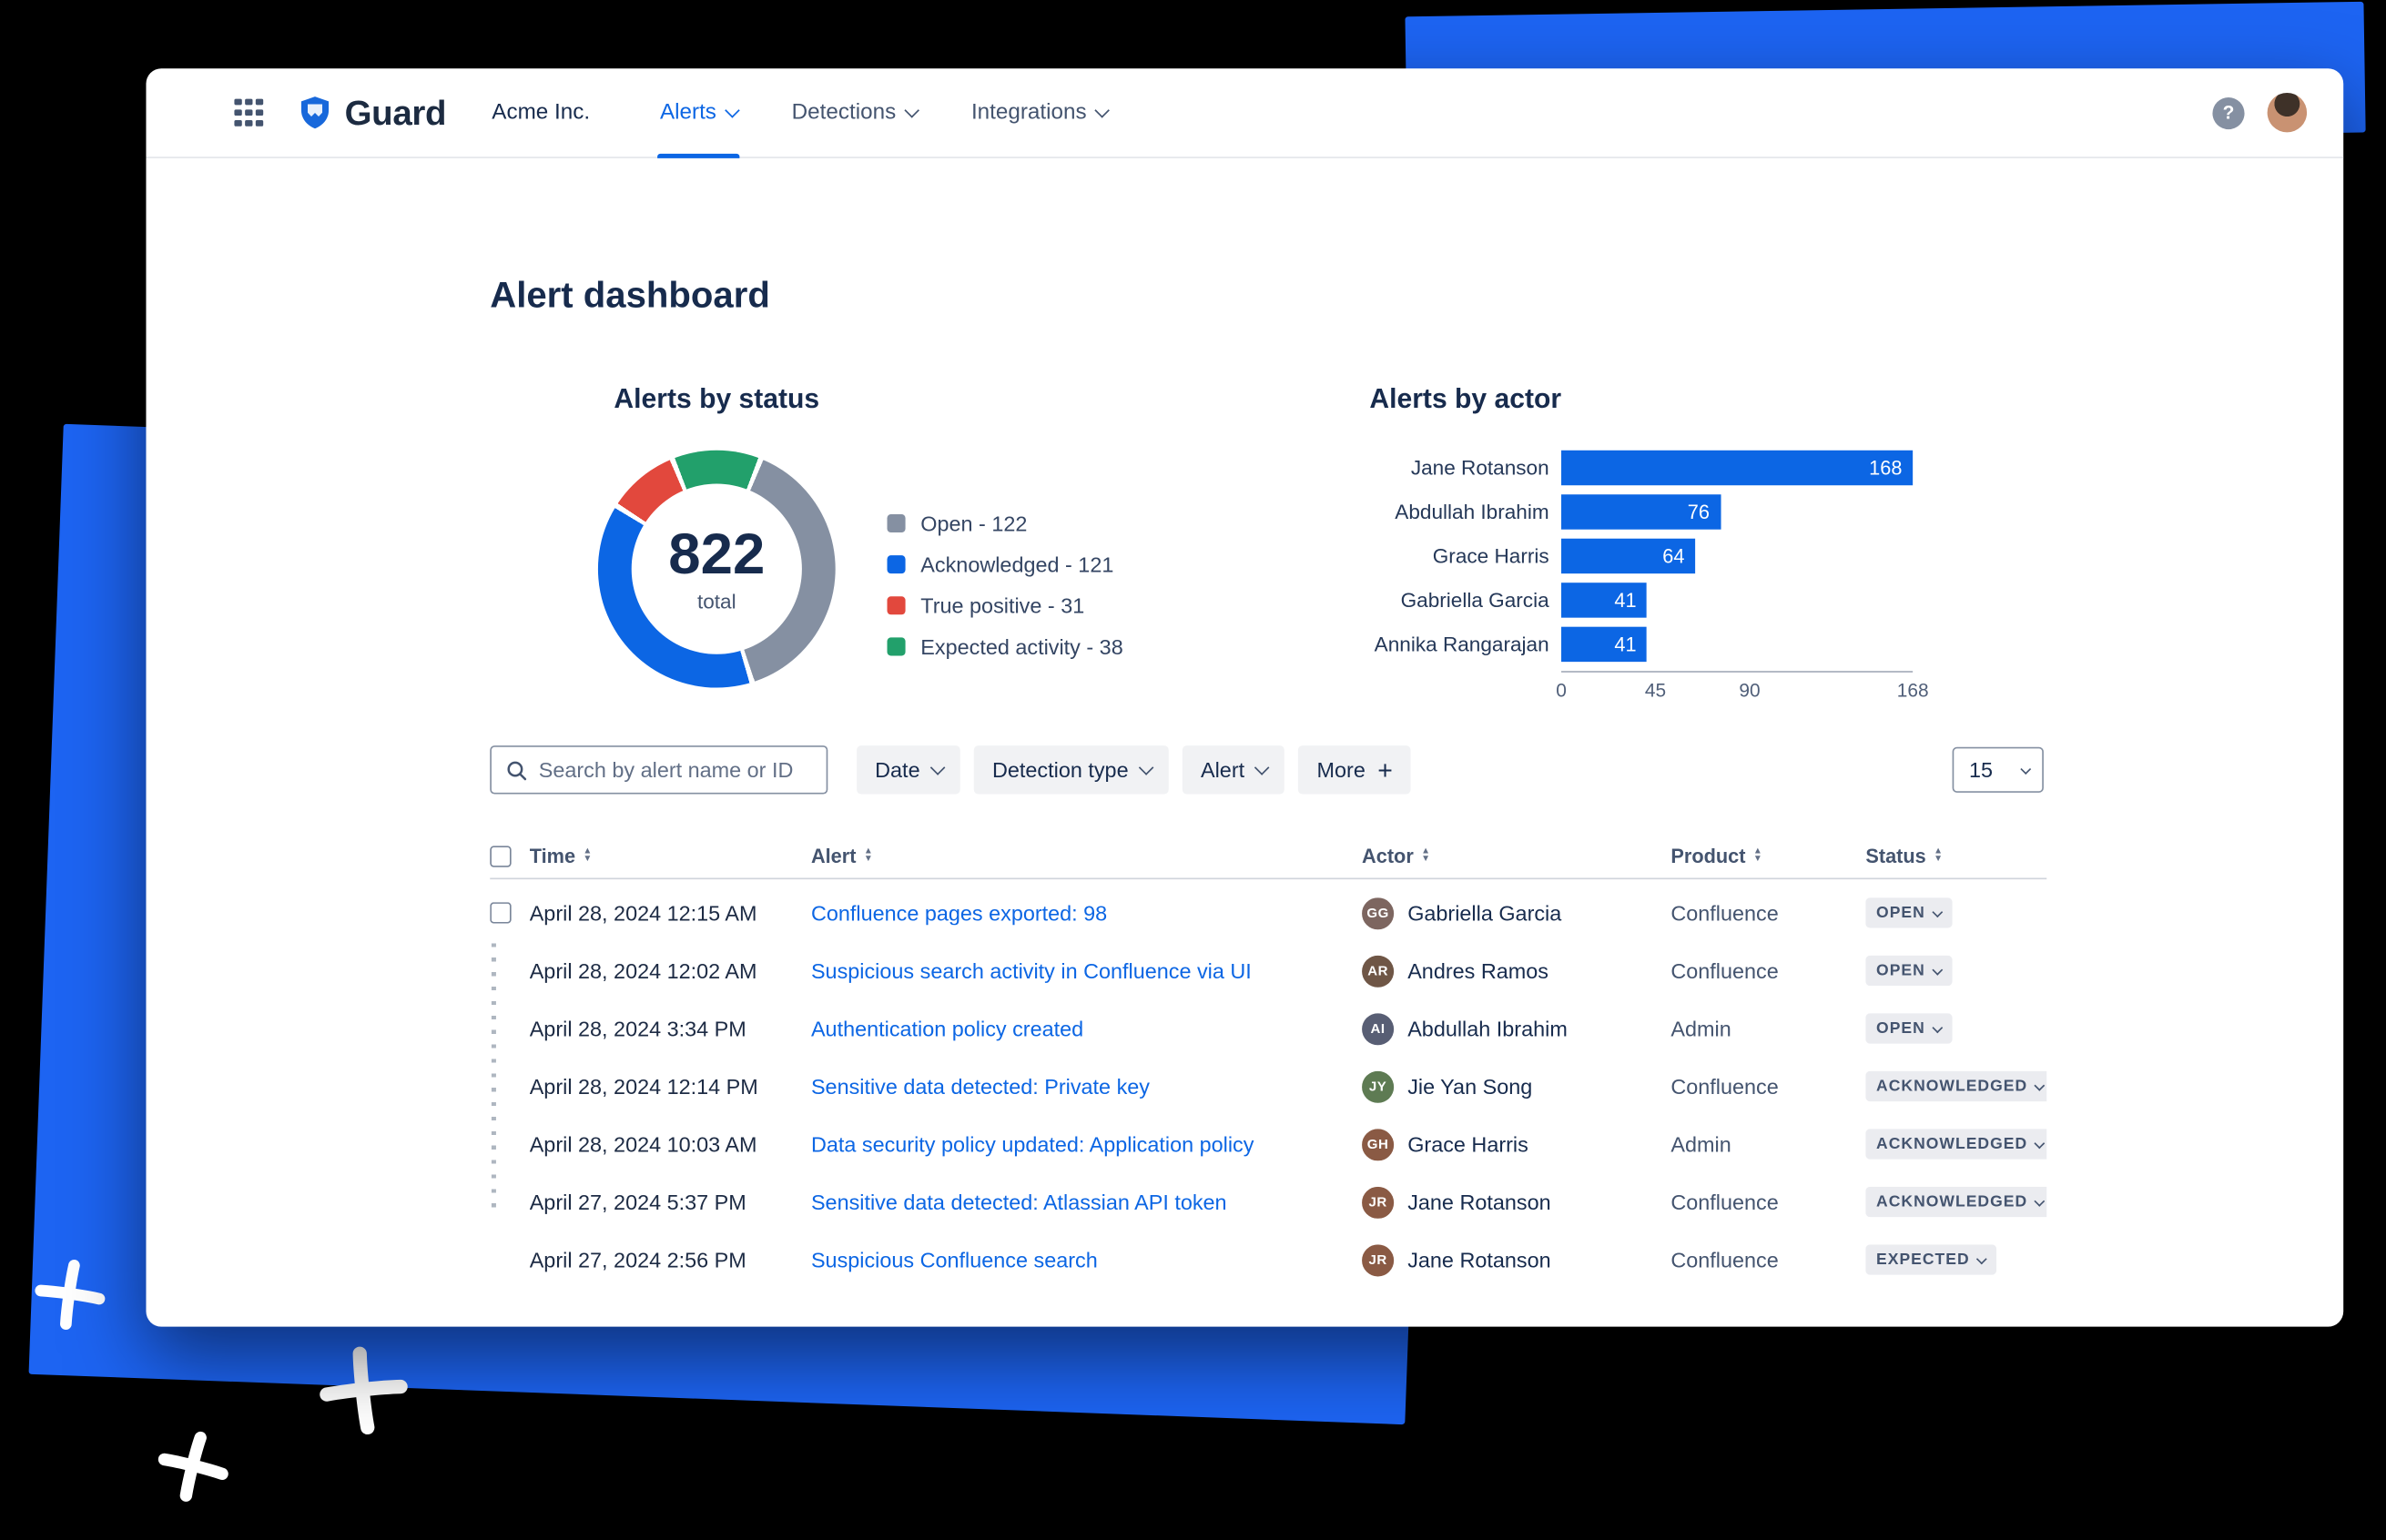 Image resolution: width=2386 pixels, height=1540 pixels. What do you see at coordinates (1767, 856) in the screenshot?
I see `col-product: Product ▲ ▼` at bounding box center [1767, 856].